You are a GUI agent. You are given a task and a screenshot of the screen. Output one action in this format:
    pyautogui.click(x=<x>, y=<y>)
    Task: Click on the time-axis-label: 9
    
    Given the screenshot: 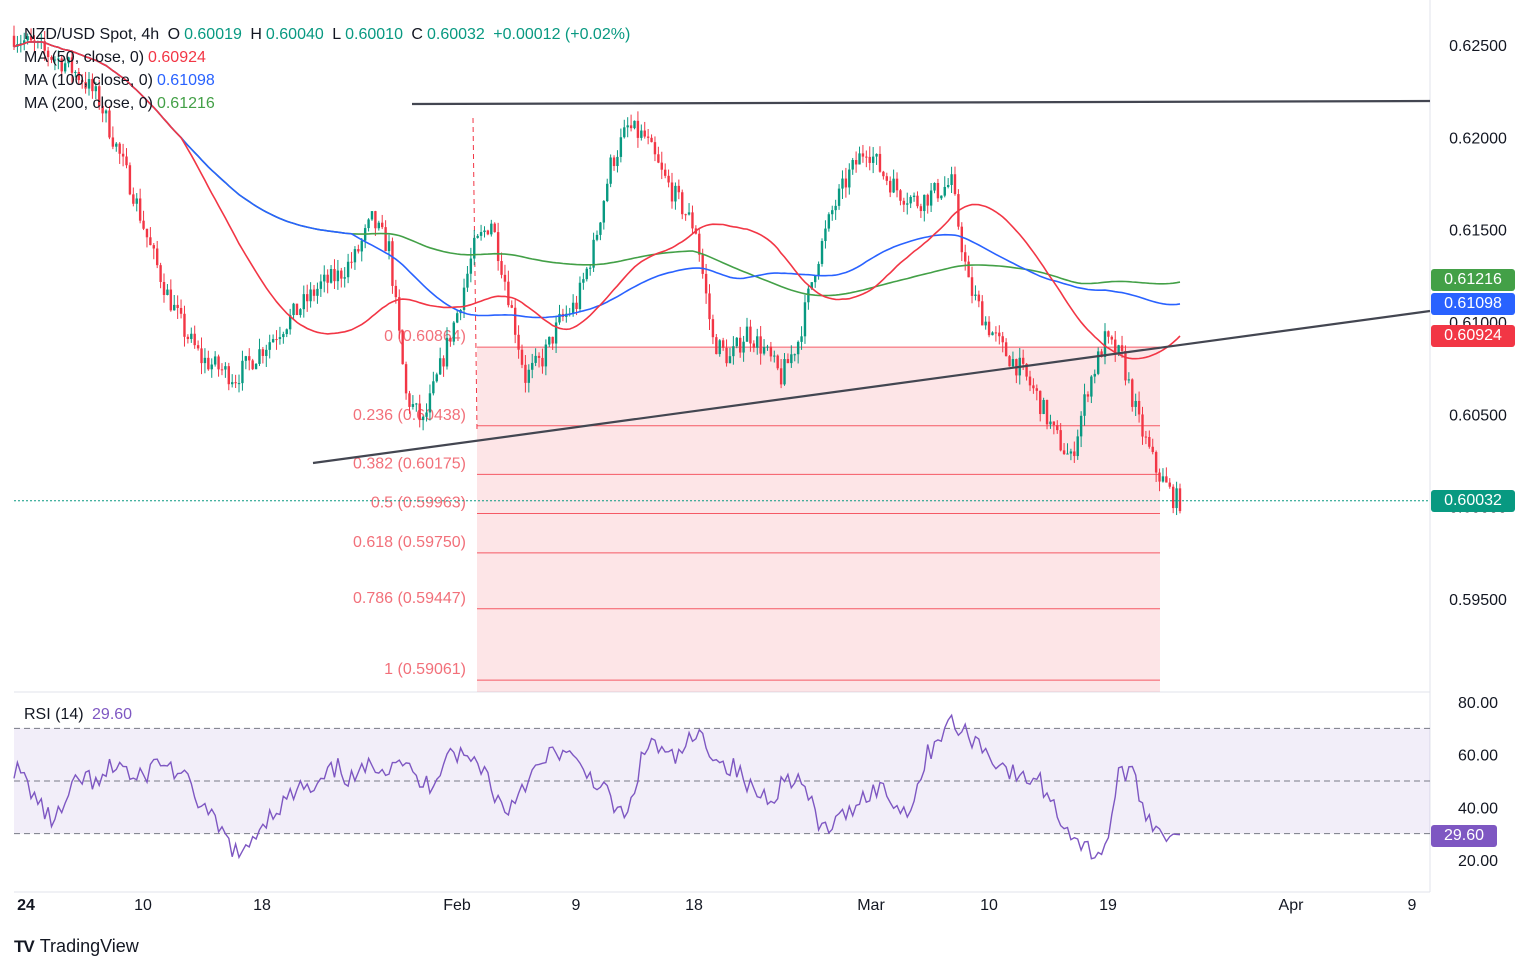 What is the action you would take?
    pyautogui.click(x=1412, y=905)
    